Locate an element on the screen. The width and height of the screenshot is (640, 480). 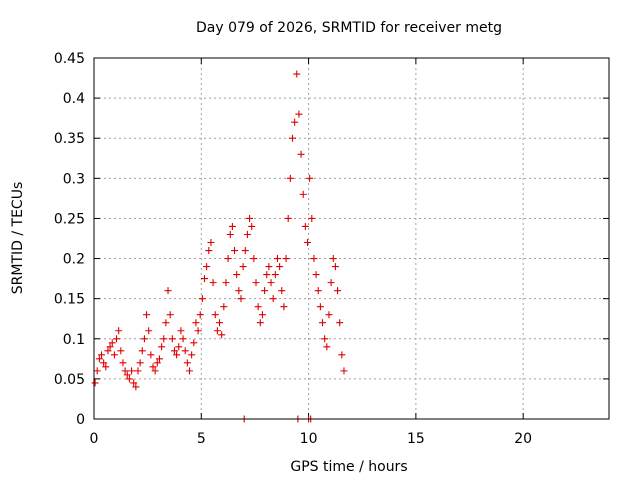
x-tick-label: 15 is located at coordinates (416, 439).